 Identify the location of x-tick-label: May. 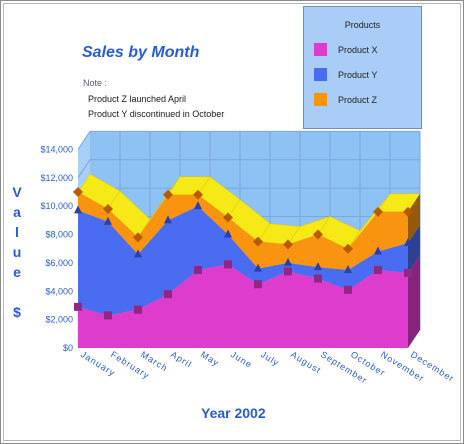
(210, 358).